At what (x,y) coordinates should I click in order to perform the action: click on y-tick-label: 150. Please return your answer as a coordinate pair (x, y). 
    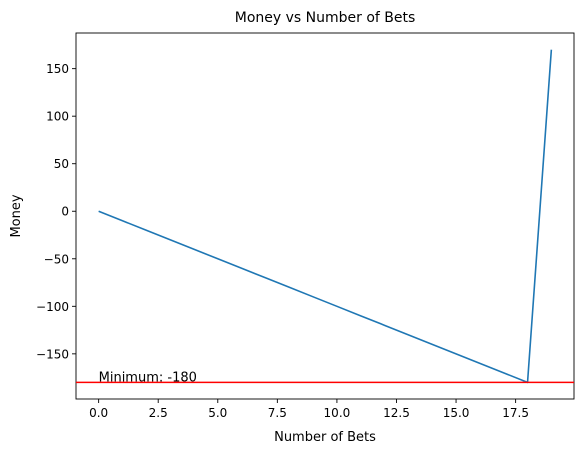
    Looking at the image, I should click on (57, 69).